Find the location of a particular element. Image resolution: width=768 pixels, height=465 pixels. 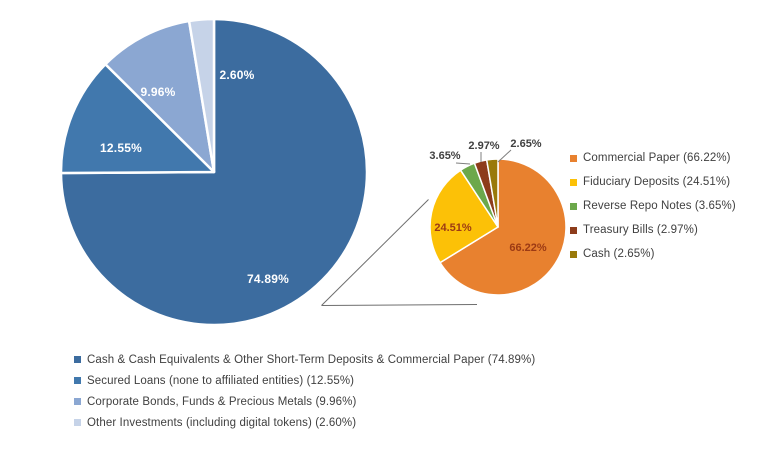

breakdown-pie-label-treasury-bills: 2.97% is located at coordinates (484, 146).